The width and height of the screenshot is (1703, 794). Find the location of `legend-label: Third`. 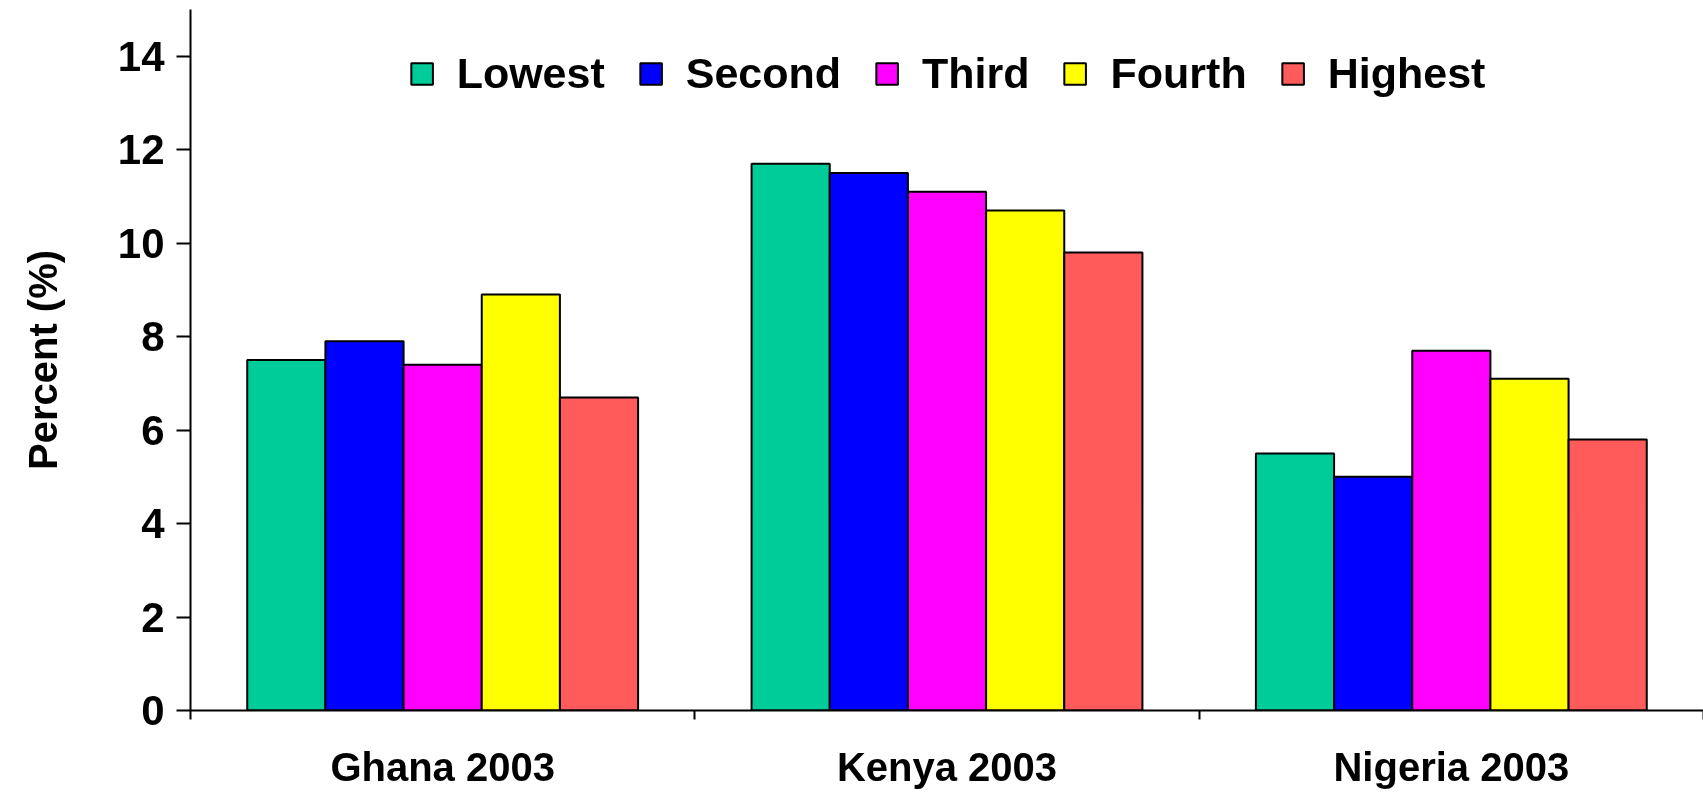

legend-label: Third is located at coordinates (976, 73).